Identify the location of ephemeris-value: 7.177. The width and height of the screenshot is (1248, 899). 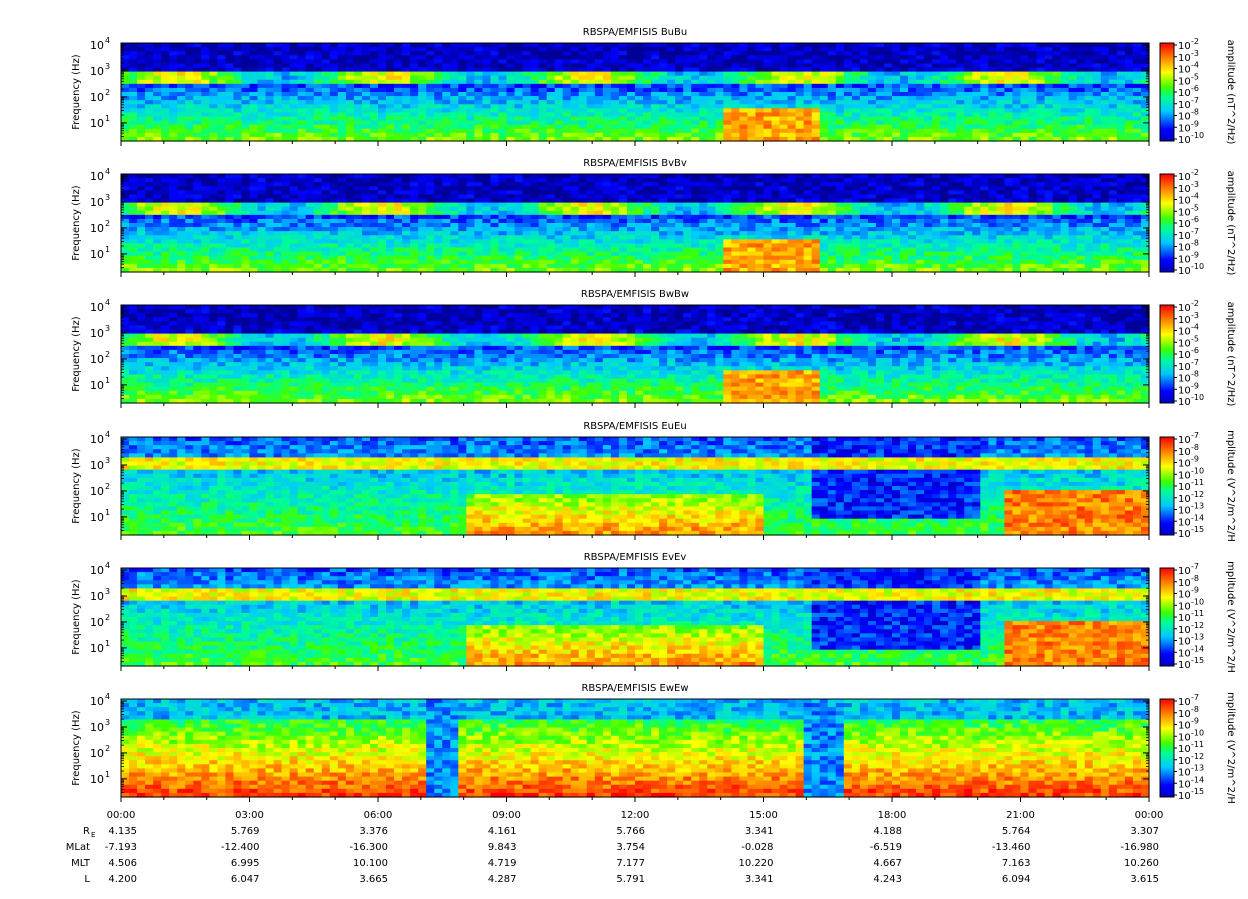
(630, 863).